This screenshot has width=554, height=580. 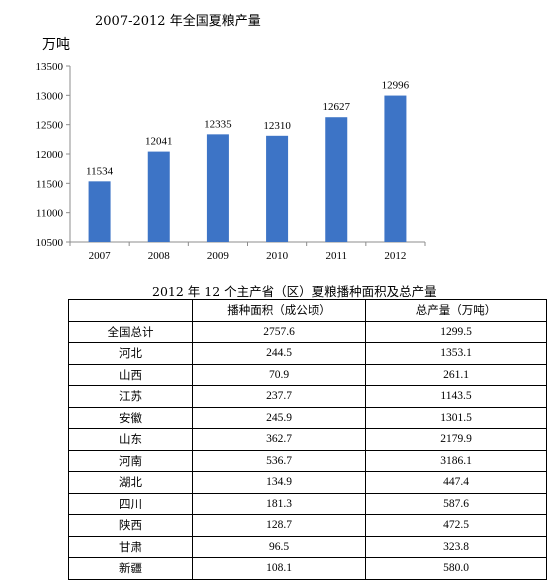 What do you see at coordinates (100, 171) in the screenshot?
I see `data-label: 11534` at bounding box center [100, 171].